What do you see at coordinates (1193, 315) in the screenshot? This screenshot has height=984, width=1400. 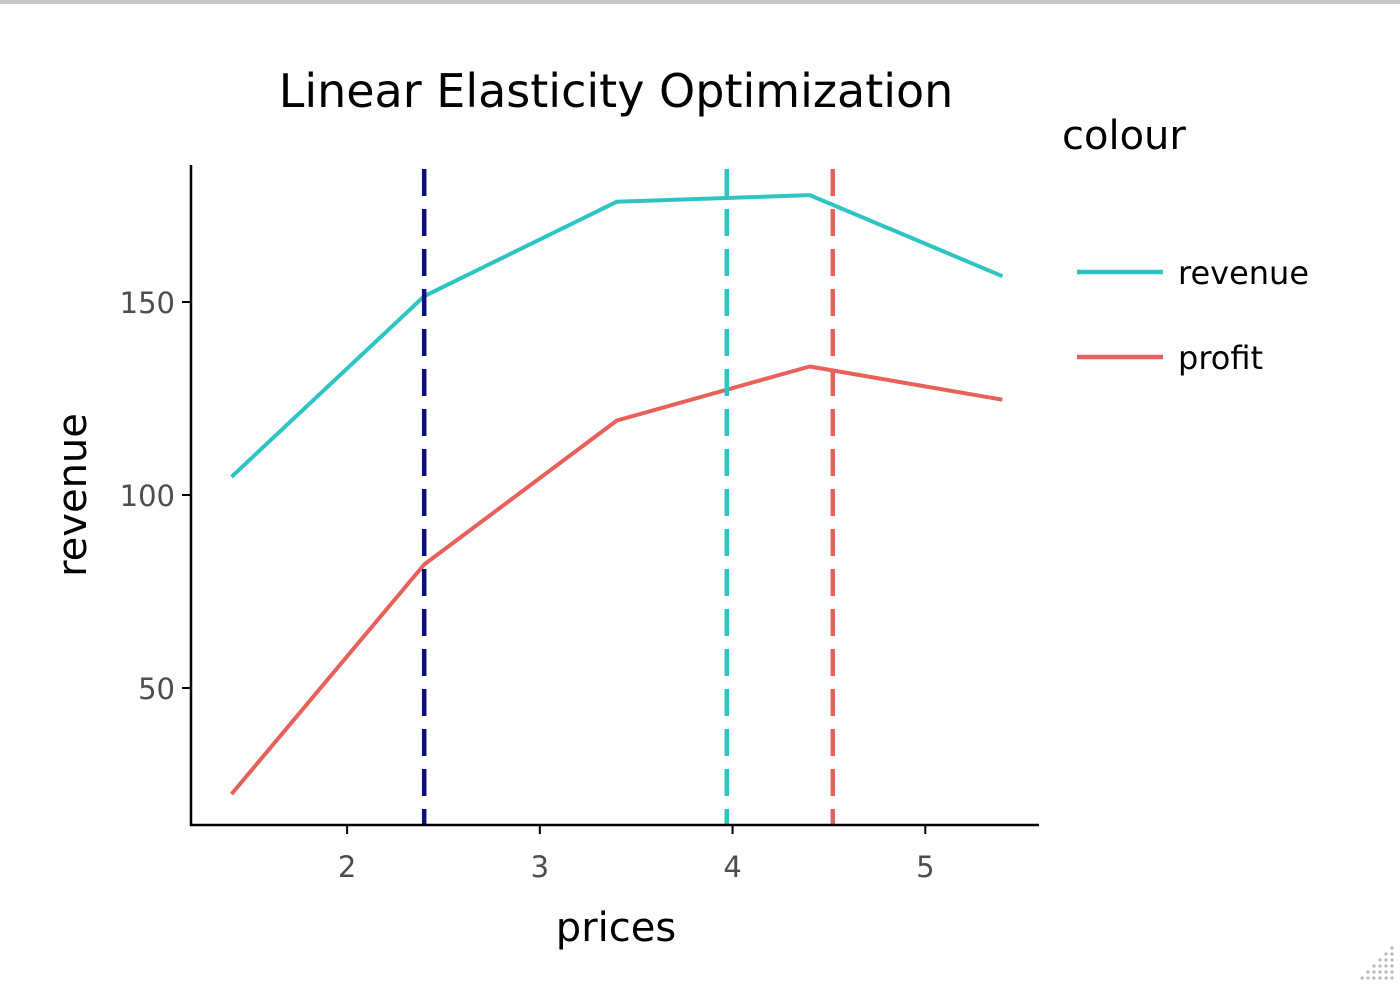 I see `legend: revenue profit` at bounding box center [1193, 315].